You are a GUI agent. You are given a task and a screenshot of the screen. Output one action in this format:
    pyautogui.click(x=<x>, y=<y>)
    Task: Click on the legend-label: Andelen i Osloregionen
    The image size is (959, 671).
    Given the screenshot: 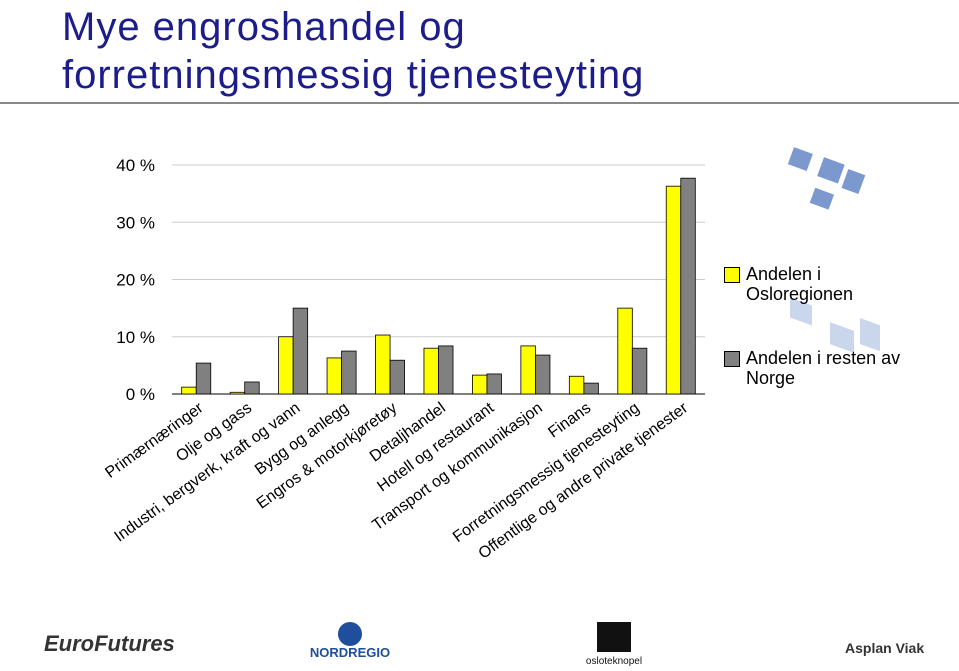 What is the action you would take?
    pyautogui.click(x=800, y=284)
    